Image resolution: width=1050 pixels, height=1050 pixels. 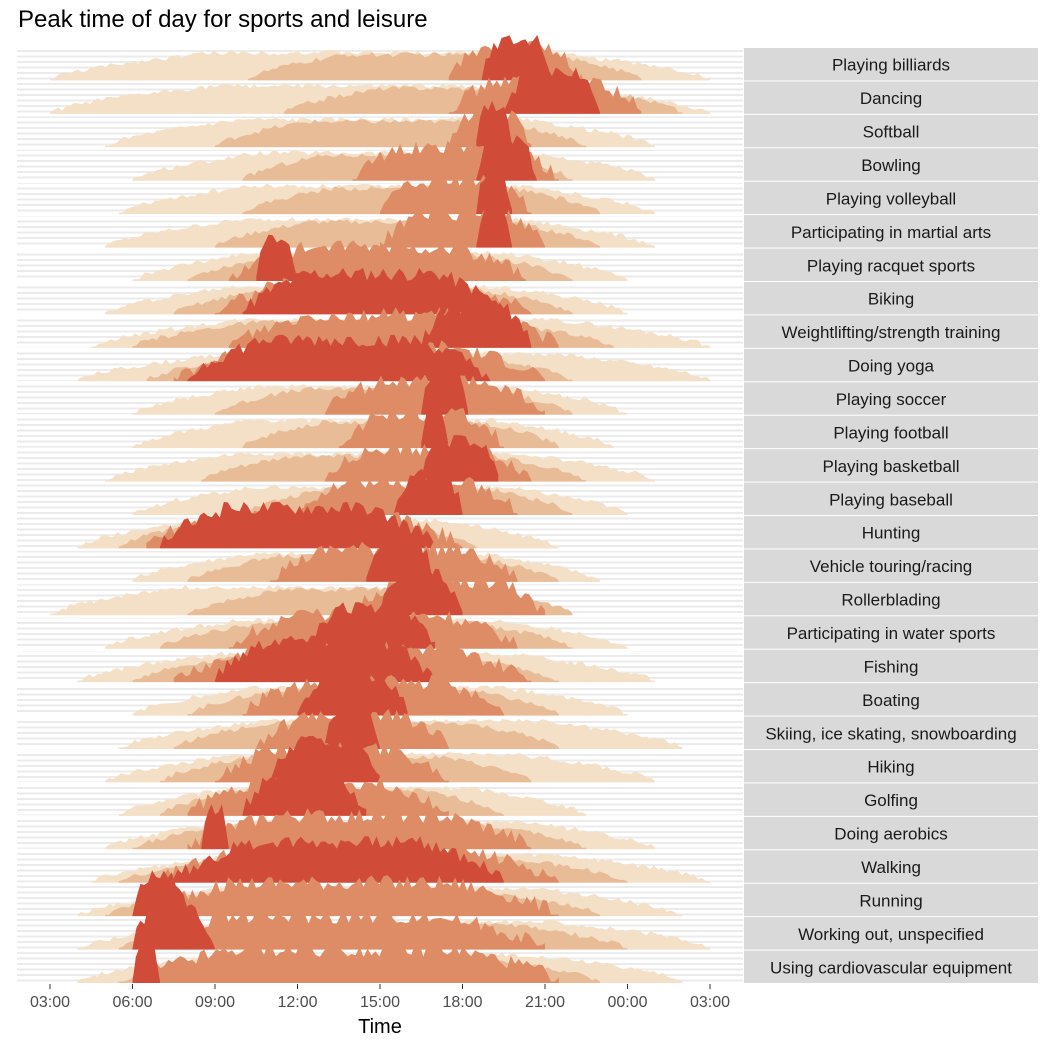 I want to click on facet-label: Playing basketball, so click(x=890, y=466).